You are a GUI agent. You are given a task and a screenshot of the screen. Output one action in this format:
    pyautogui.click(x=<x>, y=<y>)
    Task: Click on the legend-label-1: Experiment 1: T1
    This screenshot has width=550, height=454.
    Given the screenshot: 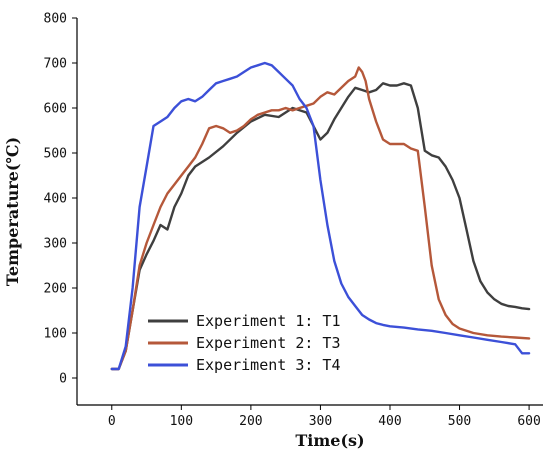 What is the action you would take?
    pyautogui.click(x=268, y=321)
    